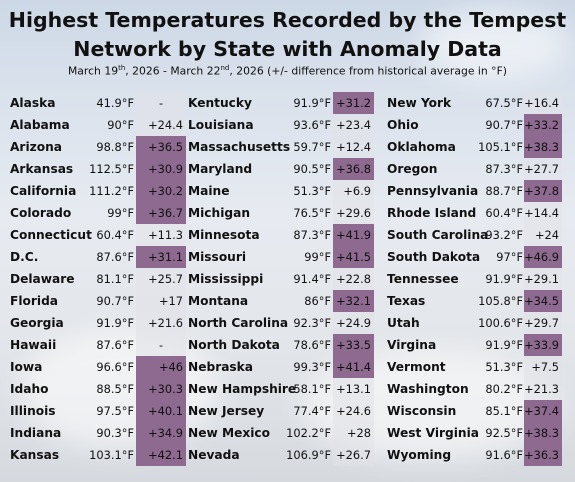 The height and width of the screenshot is (482, 575). What do you see at coordinates (214, 455) in the screenshot?
I see `state-name: Nevada` at bounding box center [214, 455].